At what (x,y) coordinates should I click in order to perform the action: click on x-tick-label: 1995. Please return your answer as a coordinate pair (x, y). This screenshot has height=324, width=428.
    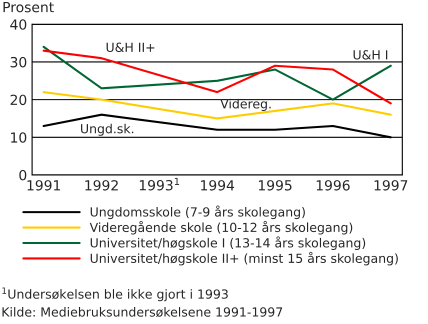
    Looking at the image, I should click on (275, 185).